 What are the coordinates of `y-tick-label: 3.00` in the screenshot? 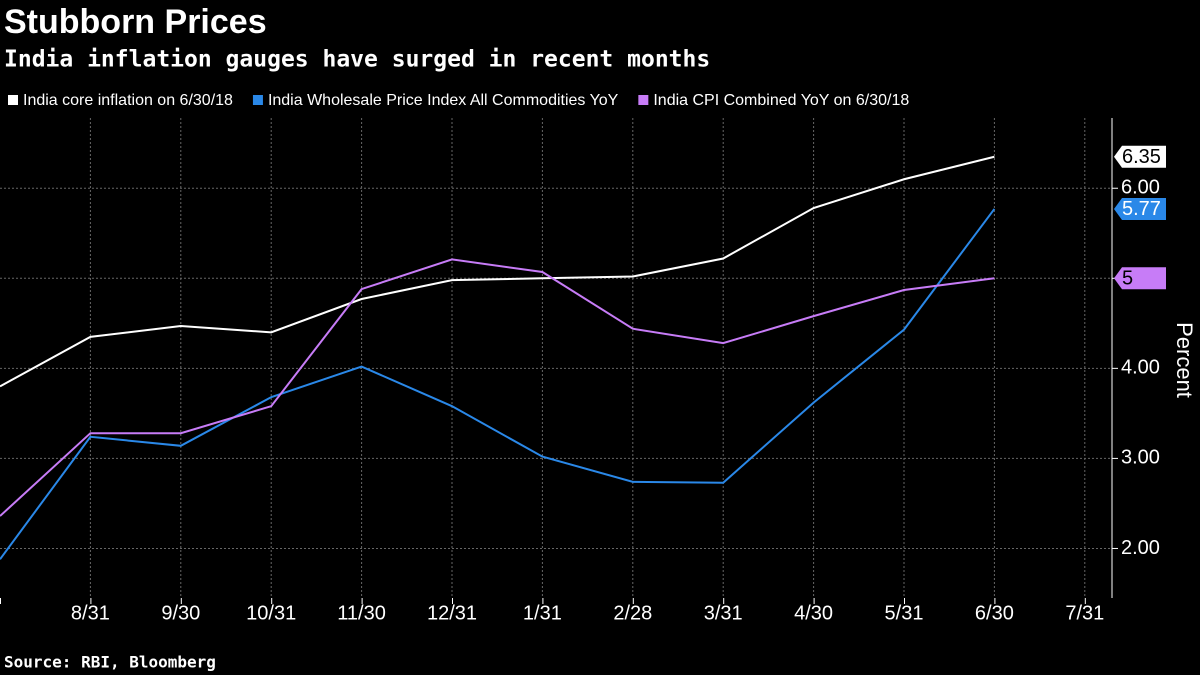 It's located at (1140, 458).